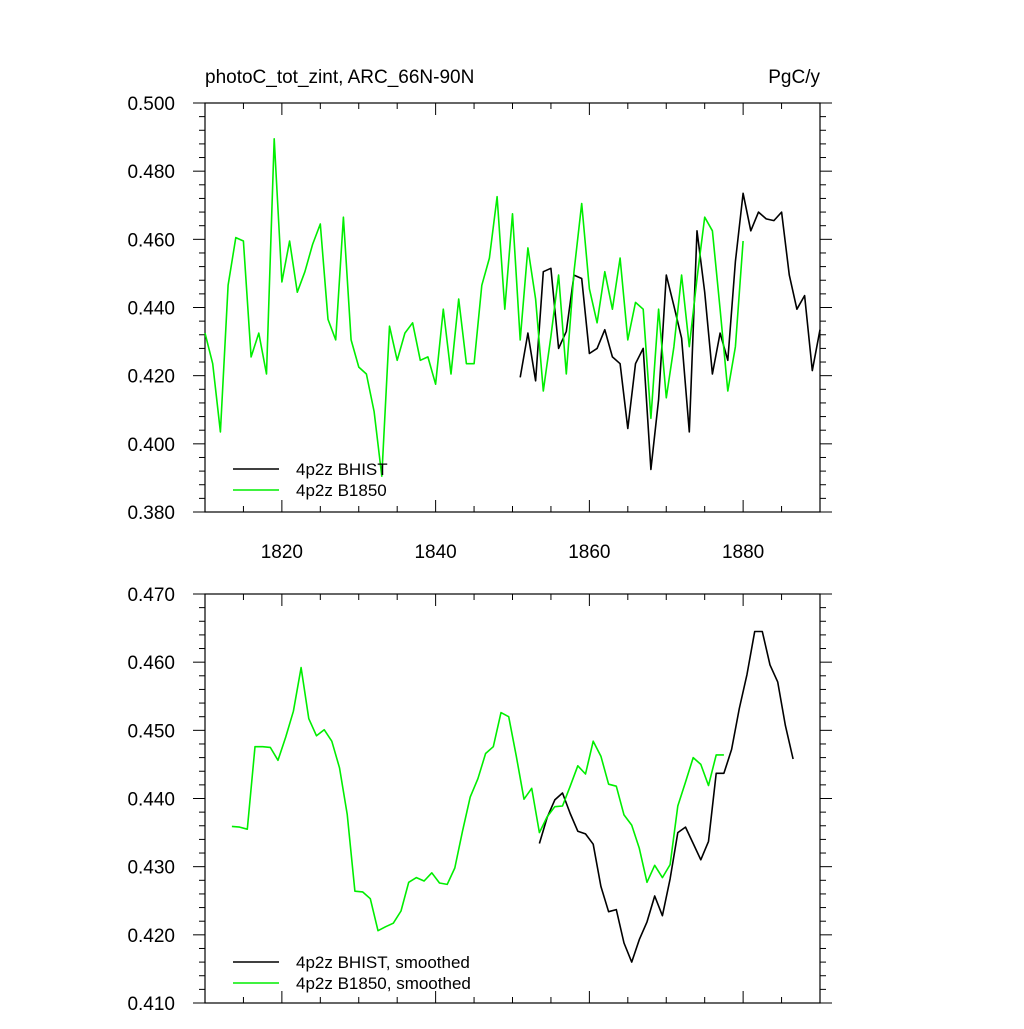 Image resolution: width=1024 pixels, height=1029 pixels. Describe the element at coordinates (151, 936) in the screenshot. I see `panel2-y-tick-label: 0.420` at that location.